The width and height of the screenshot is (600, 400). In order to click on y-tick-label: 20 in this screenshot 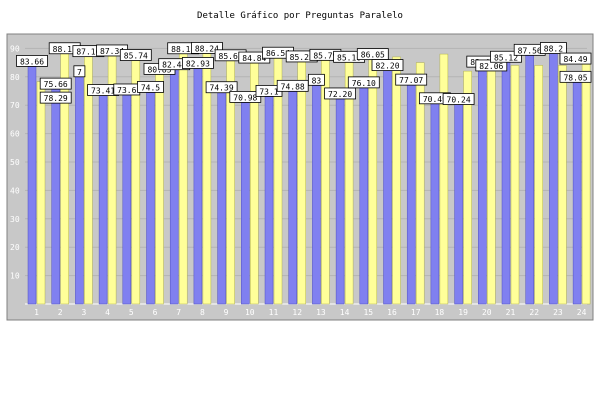, I will do `click(15, 247)`.